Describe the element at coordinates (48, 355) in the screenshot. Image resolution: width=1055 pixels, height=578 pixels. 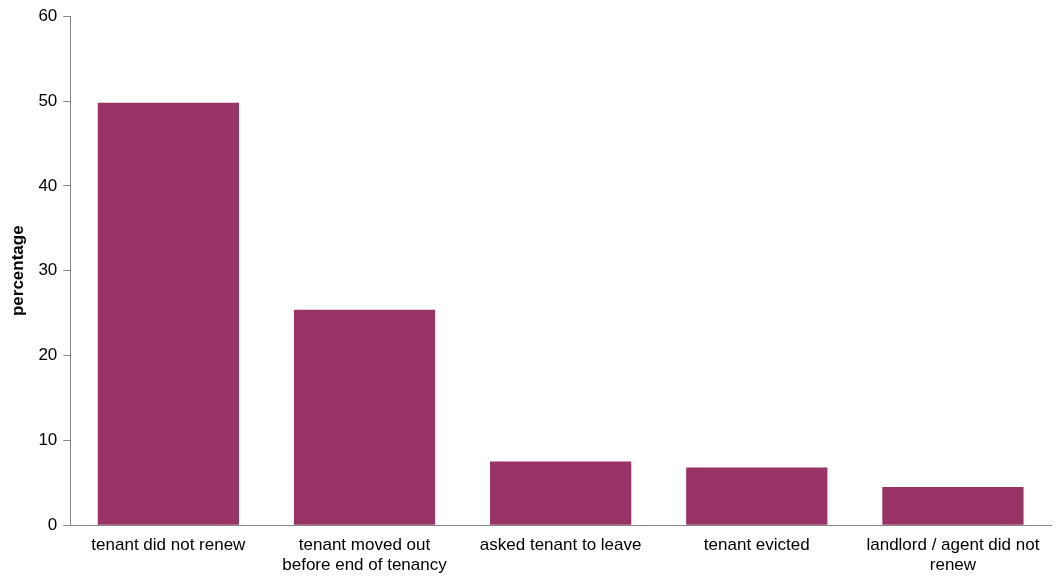
I see `y-tick-label: 20` at that location.